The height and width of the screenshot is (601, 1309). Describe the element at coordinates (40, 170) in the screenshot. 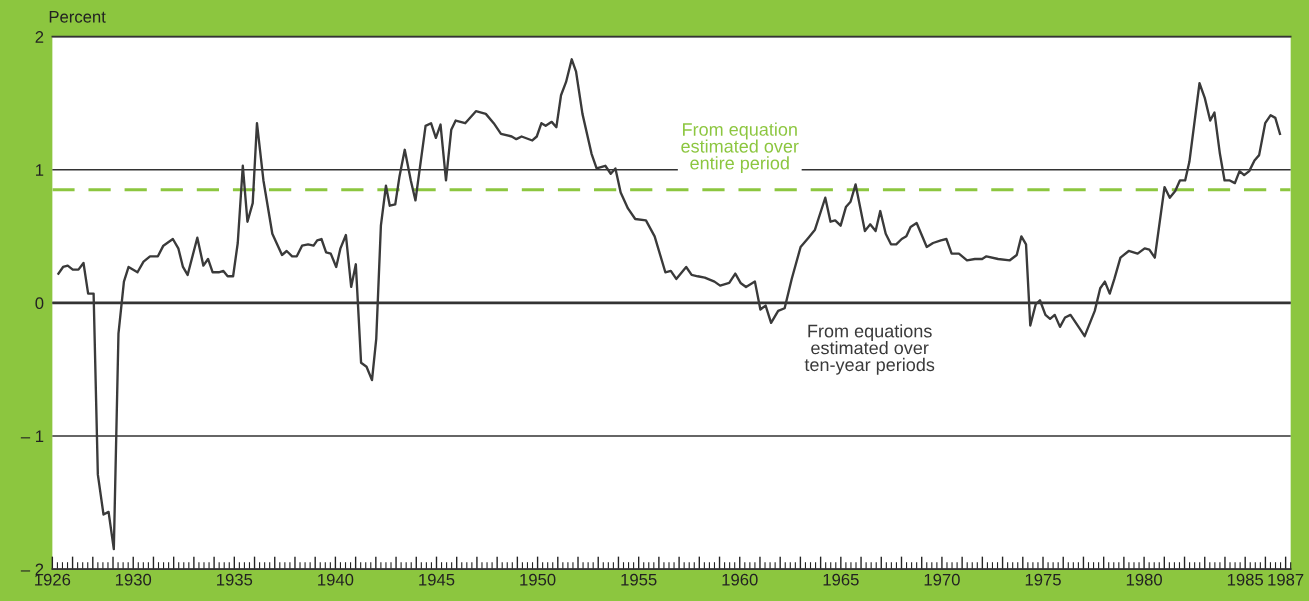

I see `y-tick-label: 1` at that location.